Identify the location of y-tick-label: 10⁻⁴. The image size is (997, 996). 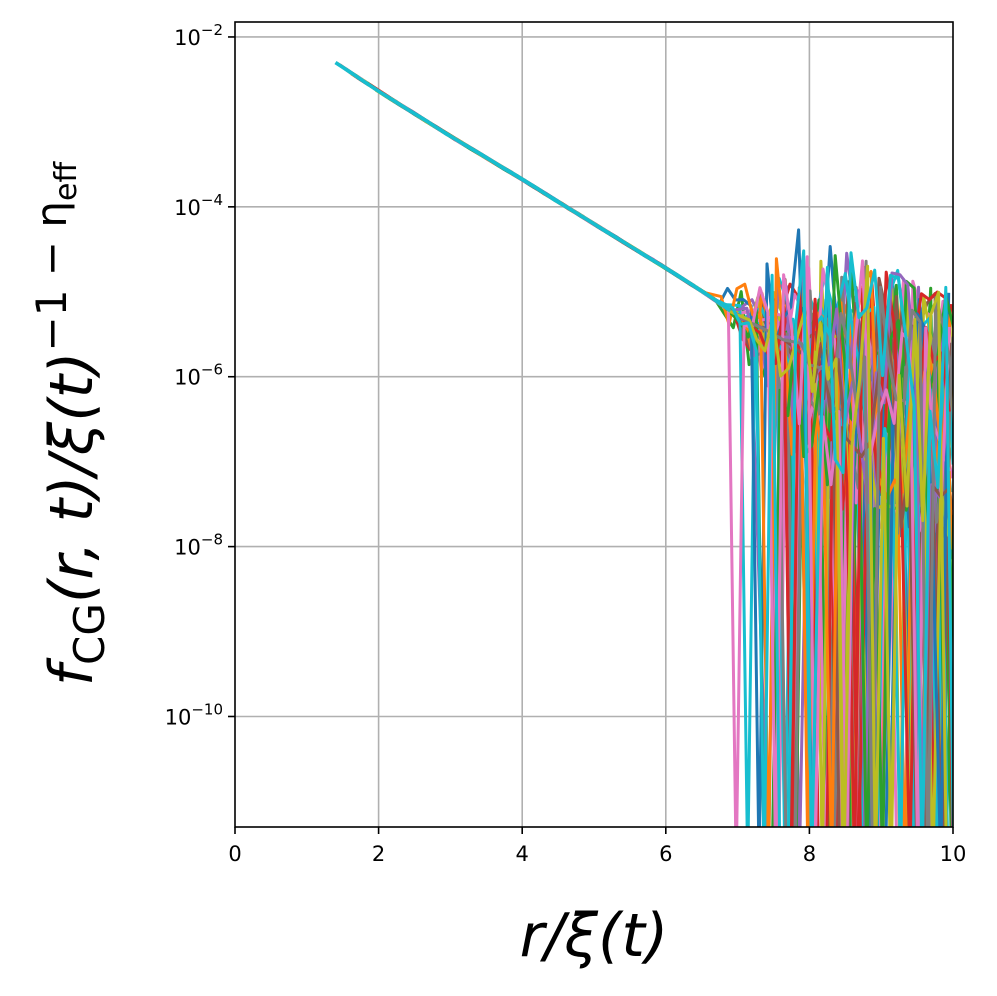
(198, 205).